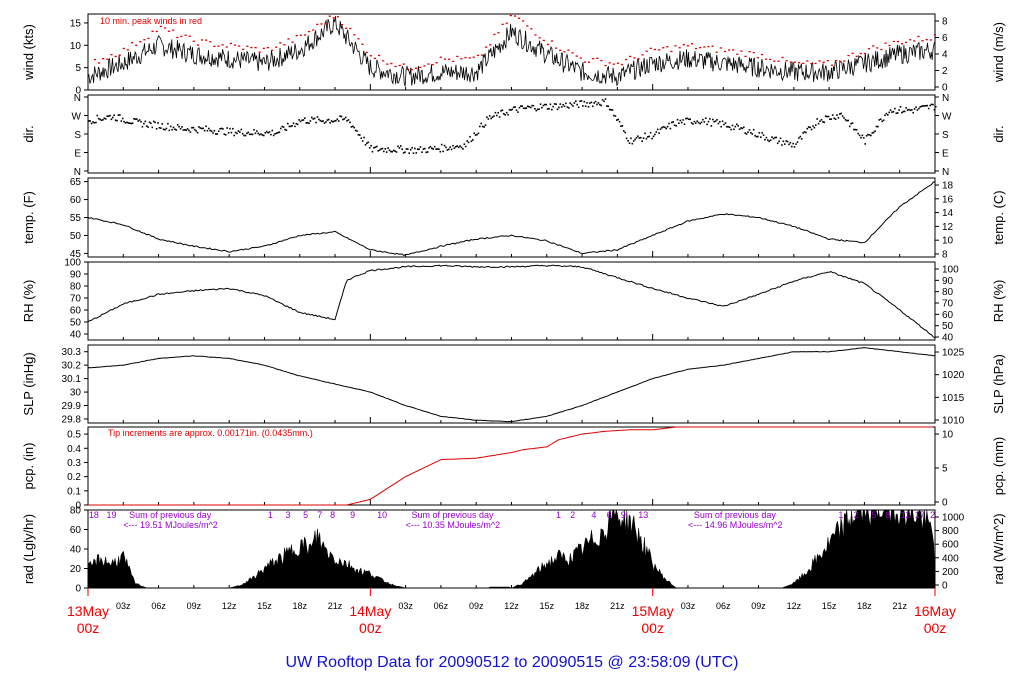 Image resolution: width=1024 pixels, height=700 pixels. What do you see at coordinates (453, 515) in the screenshot?
I see `radiation-sum-annotation: Sum of previous day` at bounding box center [453, 515].